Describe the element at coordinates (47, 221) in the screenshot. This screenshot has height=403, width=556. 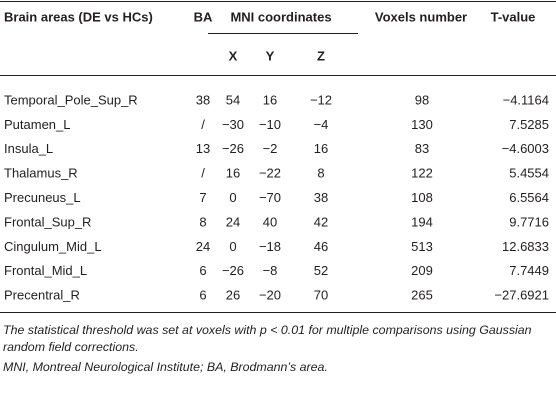
I see `cell: Frontal_Sup_R` at that location.